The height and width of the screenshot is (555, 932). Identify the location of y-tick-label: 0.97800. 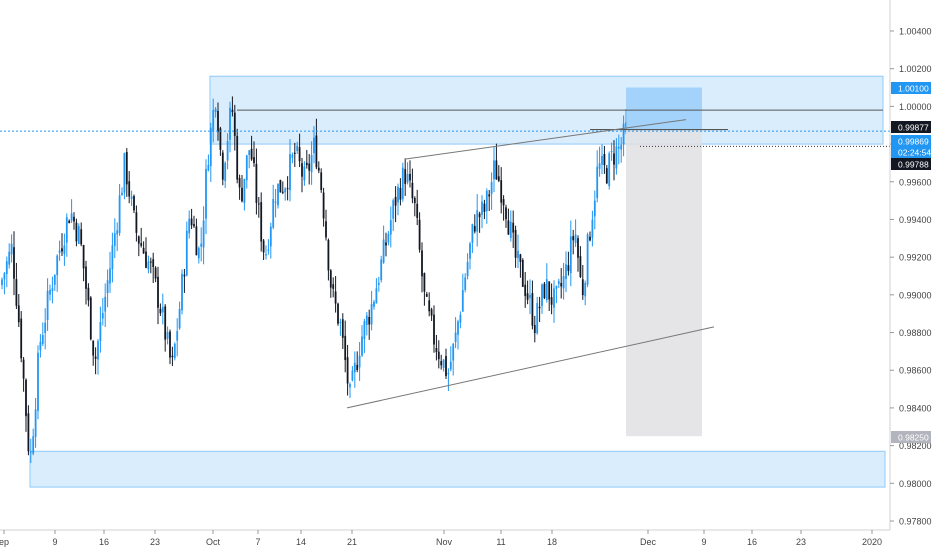
(915, 522).